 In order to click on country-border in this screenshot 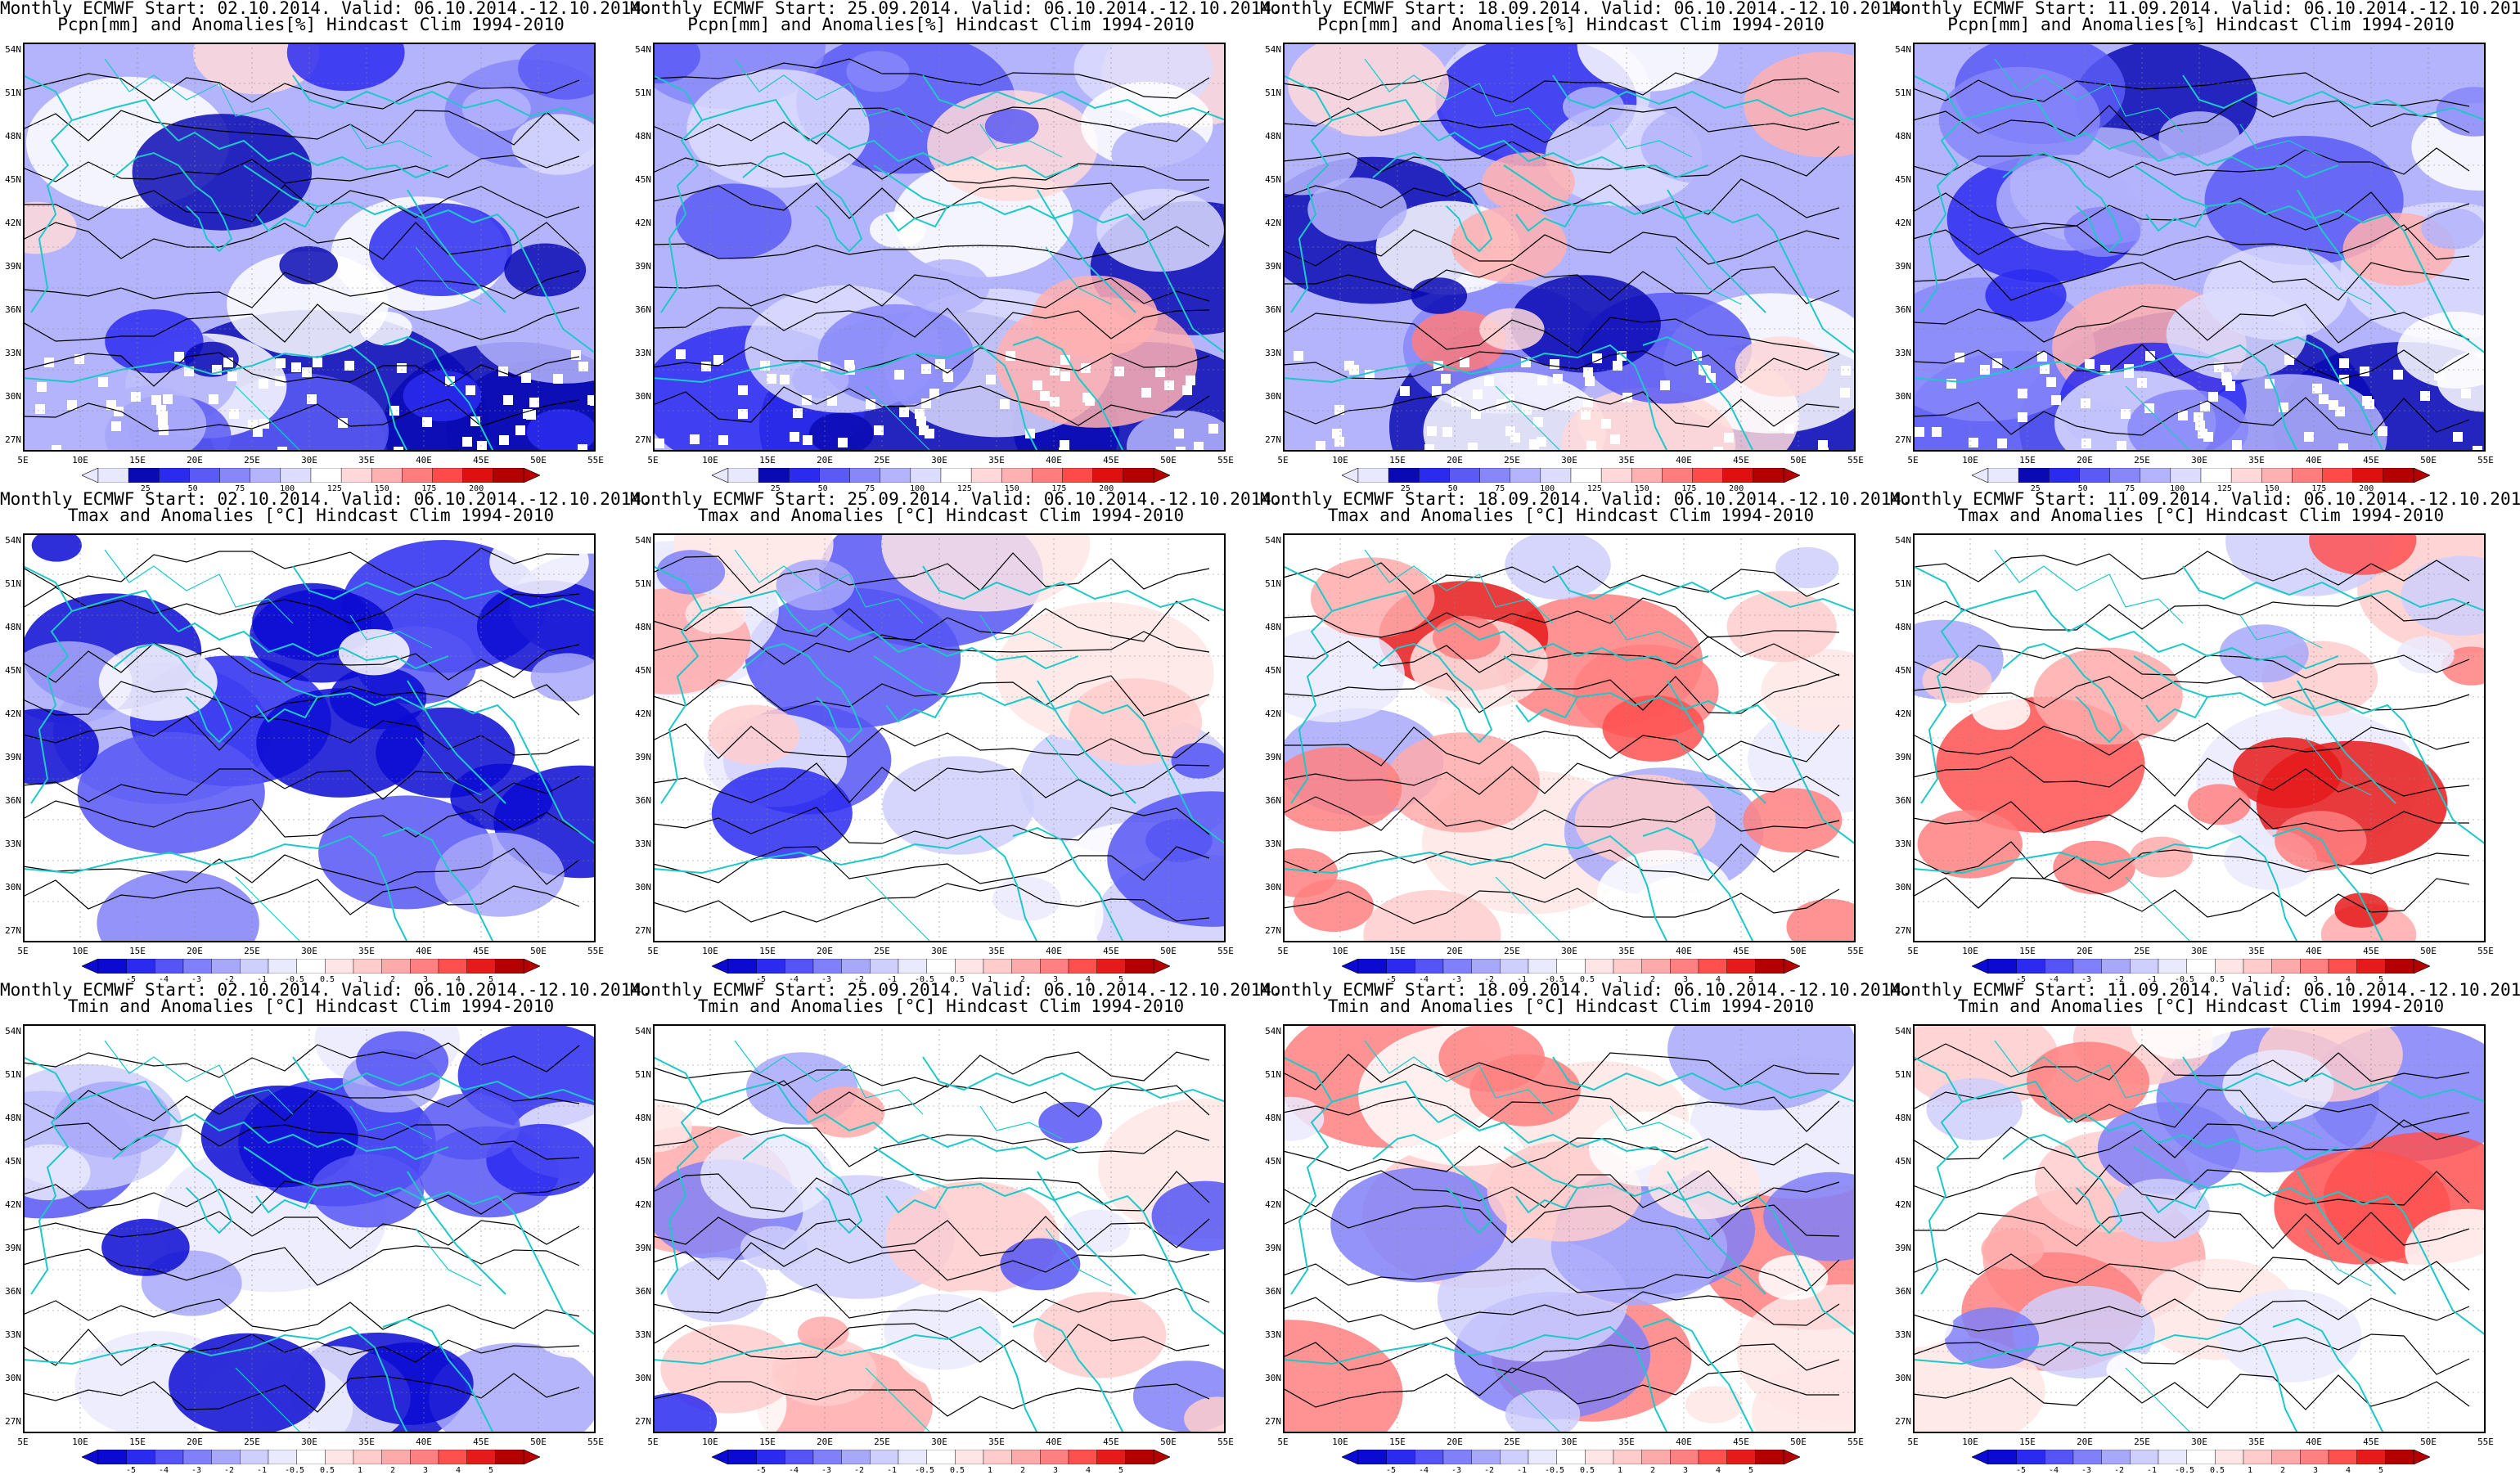, I will do `click(2281, 1123)`.